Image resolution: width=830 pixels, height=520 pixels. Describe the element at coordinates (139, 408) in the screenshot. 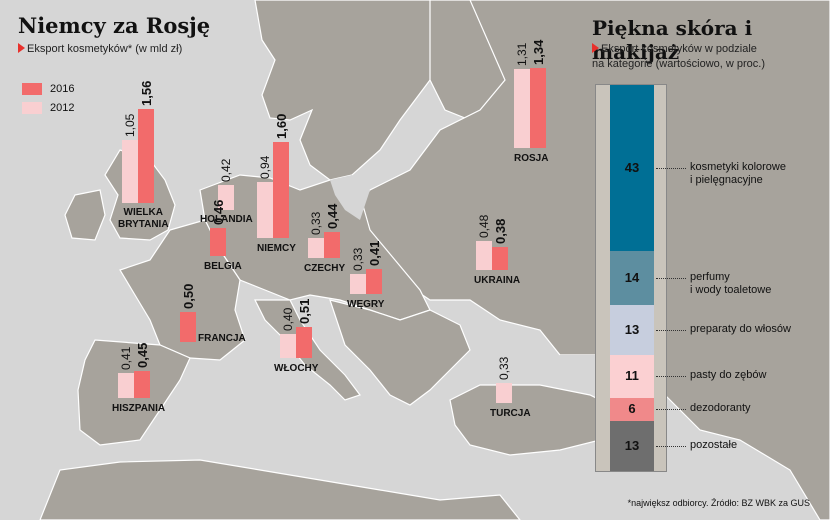

I see `country-label: HISZPANIA` at that location.